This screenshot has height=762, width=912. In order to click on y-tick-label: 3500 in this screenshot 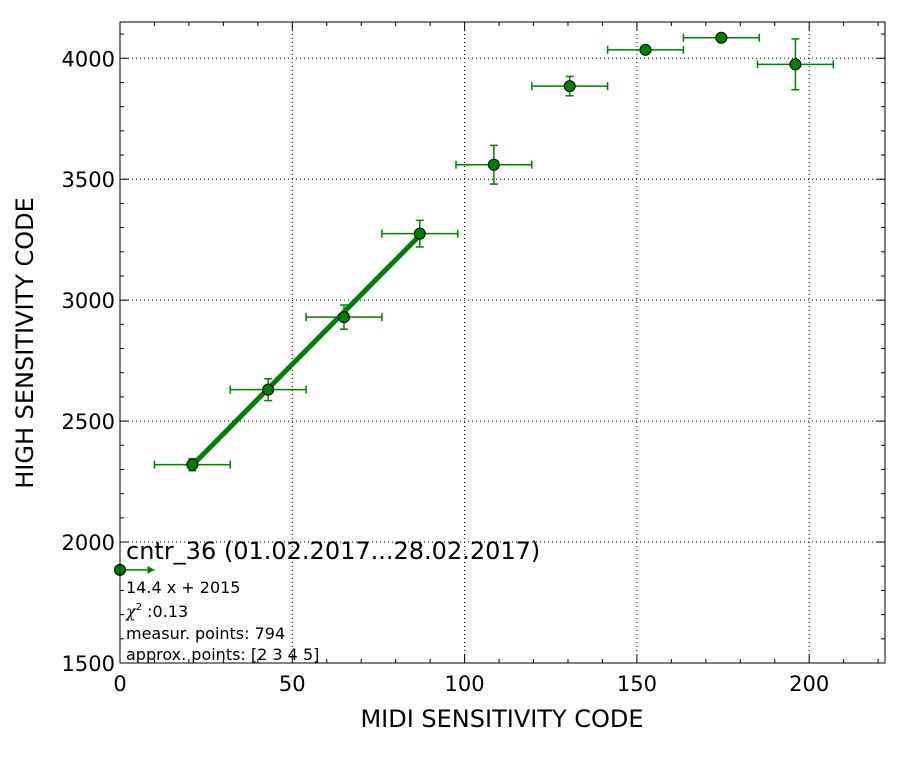, I will do `click(88, 180)`.